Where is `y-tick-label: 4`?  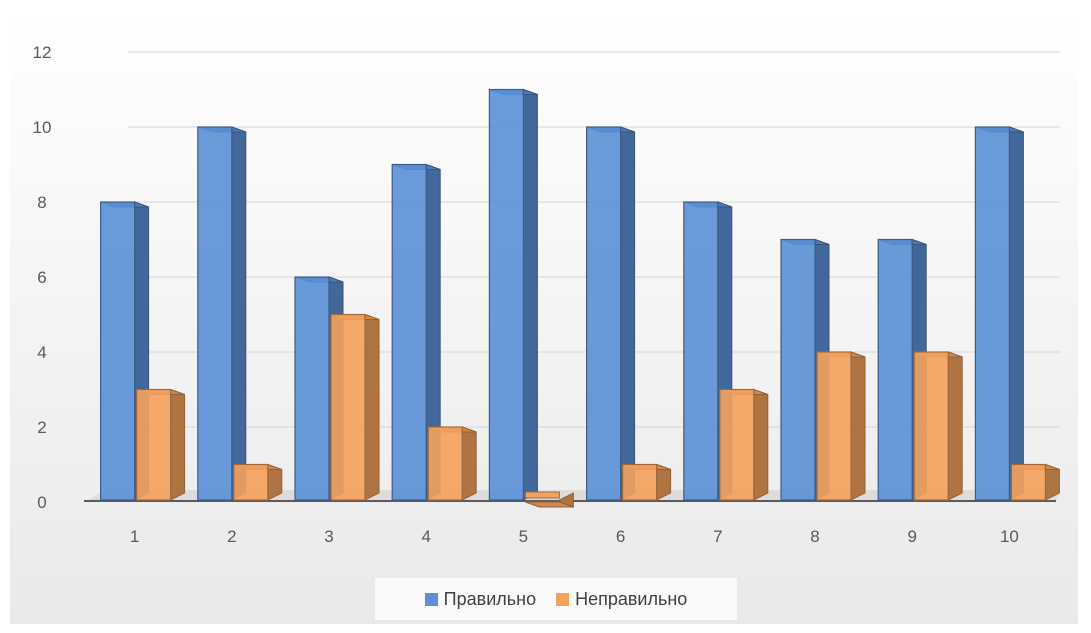 y-tick-label: 4 is located at coordinates (41, 352).